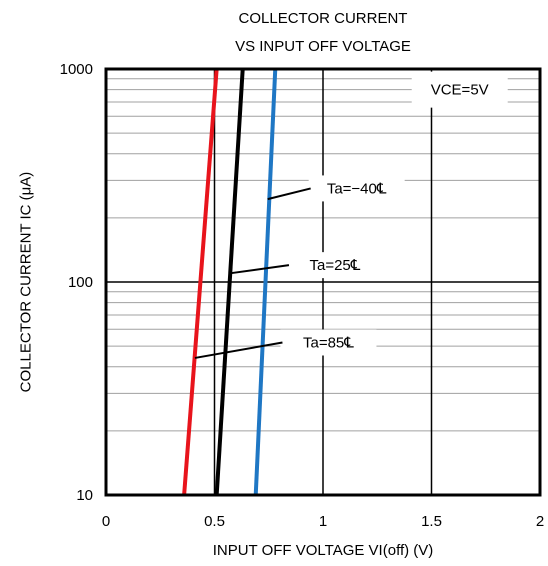  I want to click on y-tick-label: 100, so click(80, 282).